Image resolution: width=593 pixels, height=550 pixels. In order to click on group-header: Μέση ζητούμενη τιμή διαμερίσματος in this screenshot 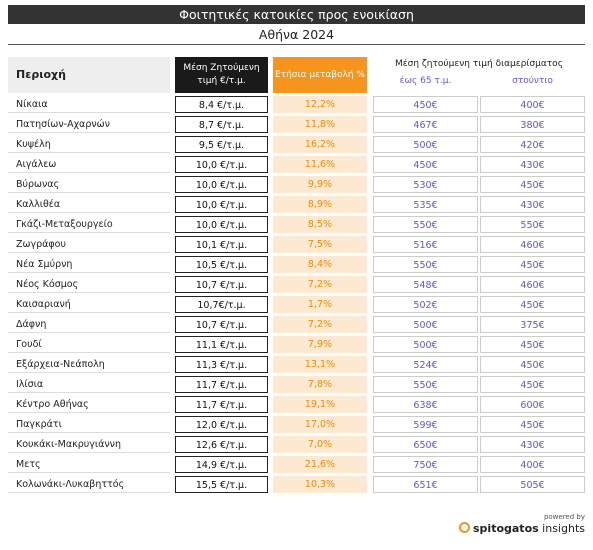, I will do `click(479, 64)`.